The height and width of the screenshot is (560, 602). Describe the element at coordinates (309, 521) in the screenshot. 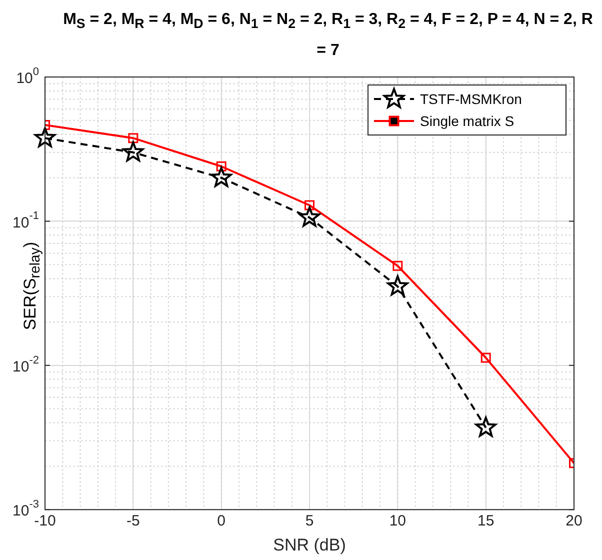

I see `x-tick-label: 5` at that location.